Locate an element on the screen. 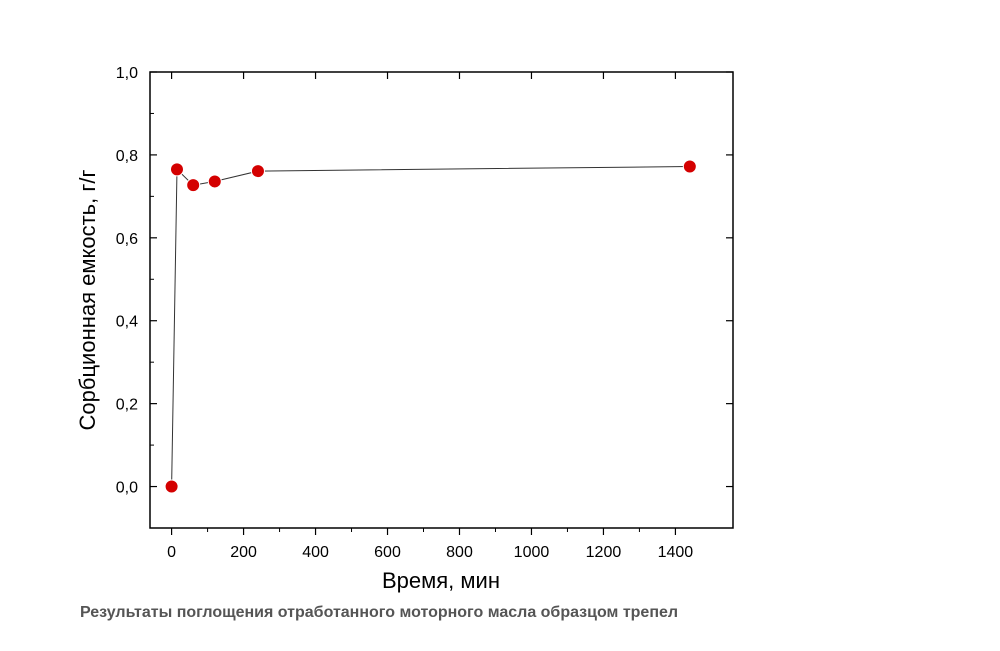  x-axis-title: Время, мин is located at coordinates (441, 580).